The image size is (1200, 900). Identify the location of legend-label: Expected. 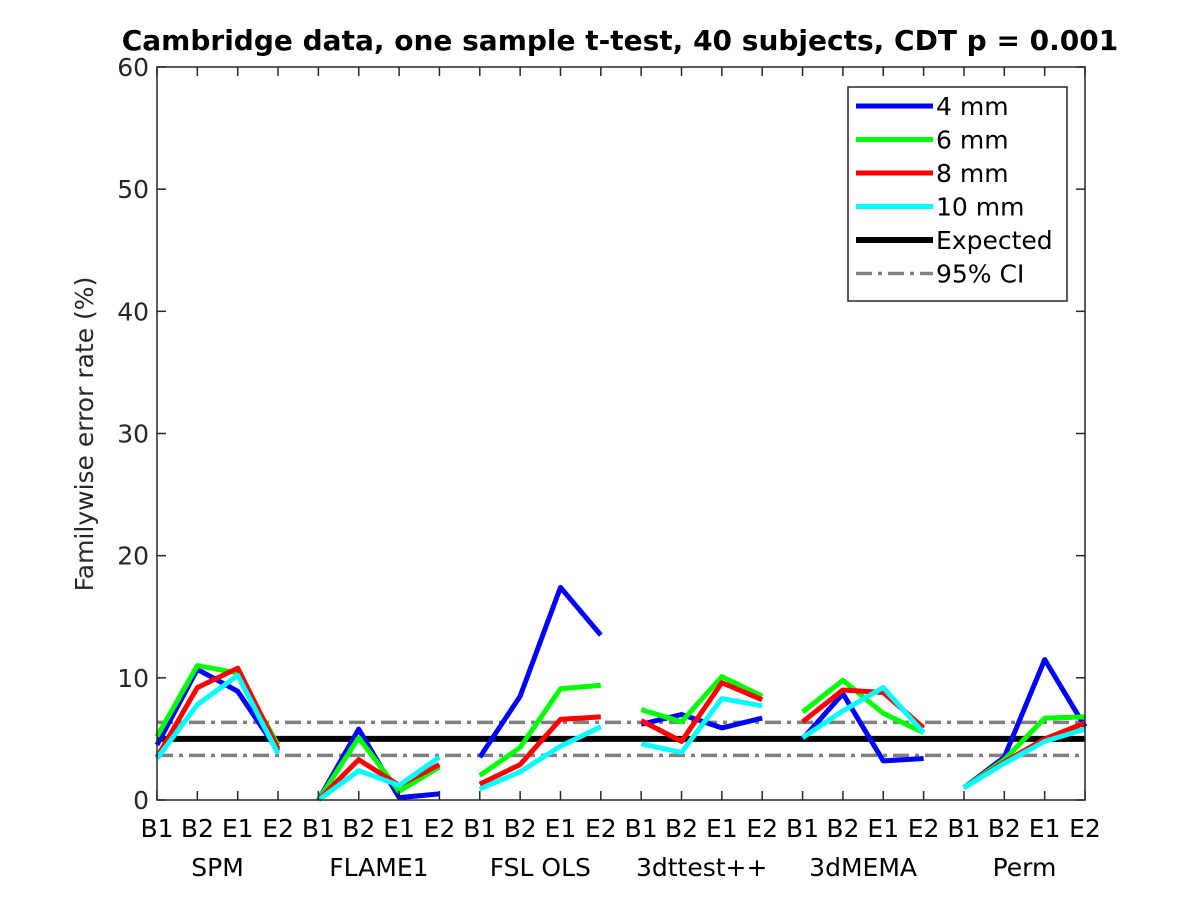
(994, 240).